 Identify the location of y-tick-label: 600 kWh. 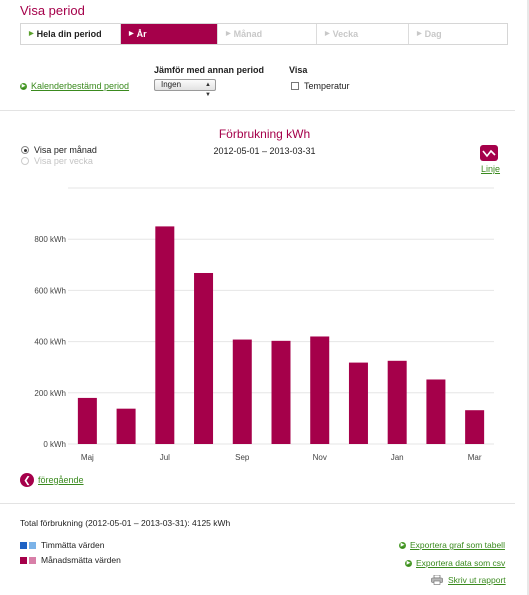
(50, 290).